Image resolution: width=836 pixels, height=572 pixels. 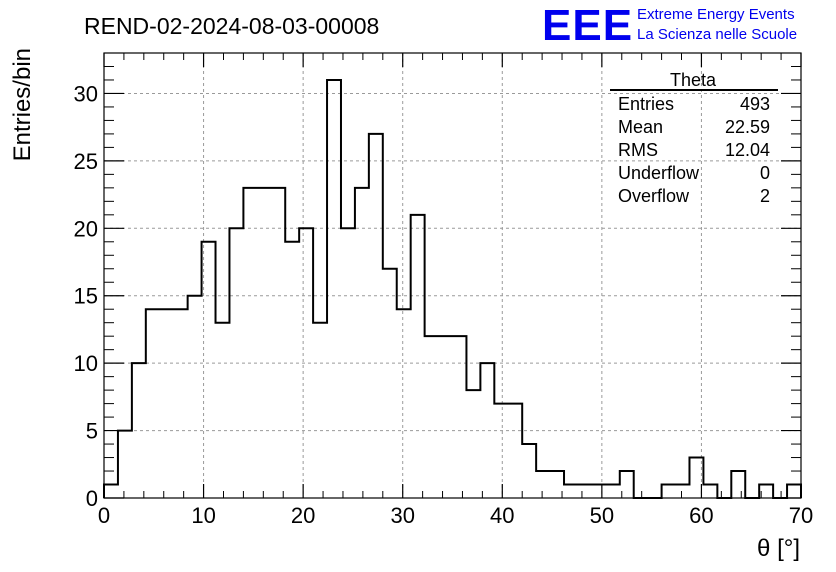 I want to click on x-tick-label: 30, so click(x=402, y=515).